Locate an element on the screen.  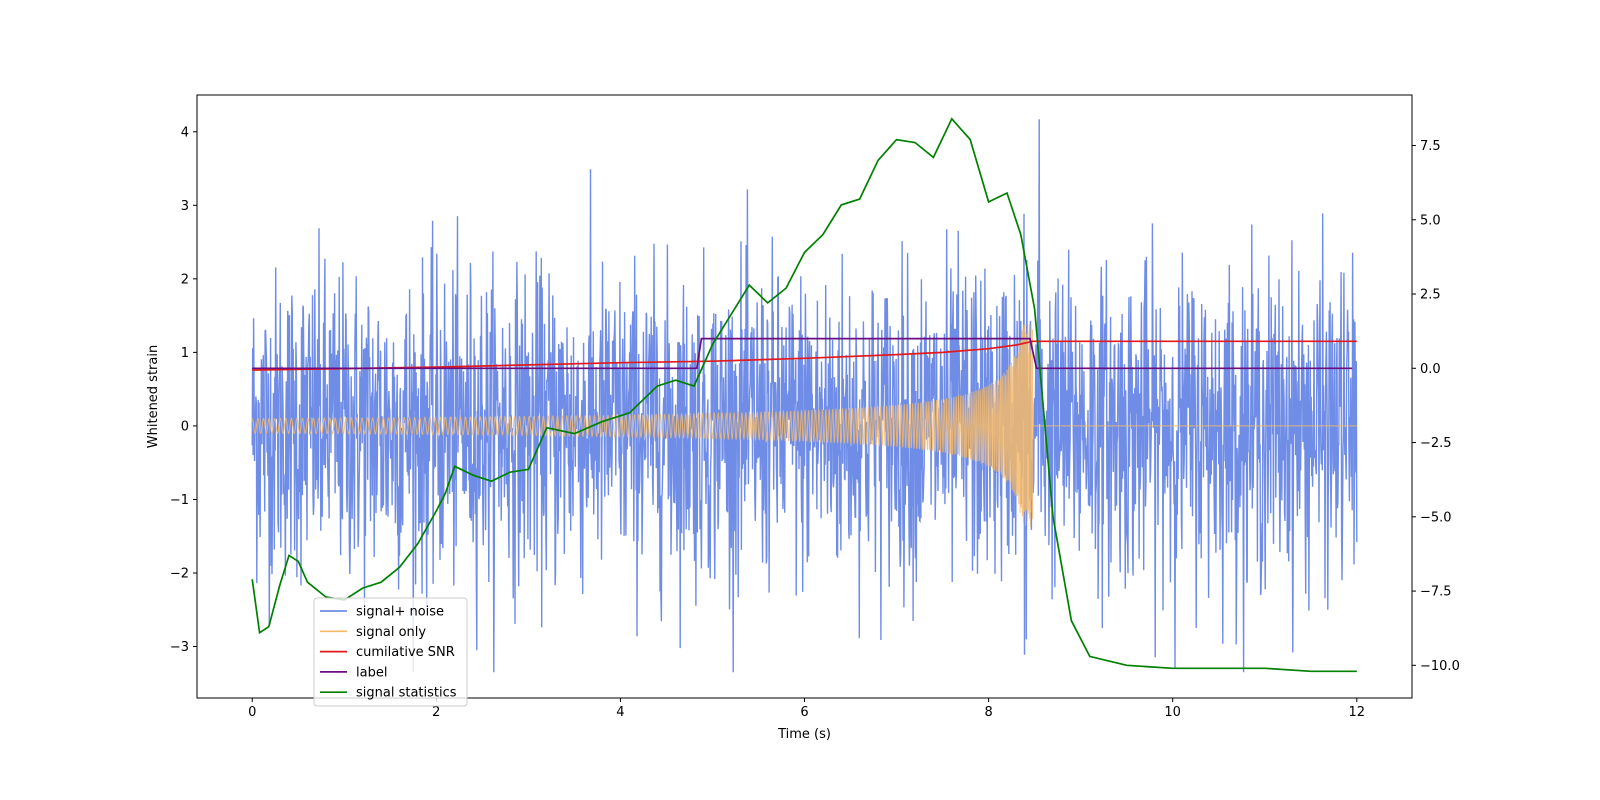
x-tick-label: 10 is located at coordinates (1172, 712).